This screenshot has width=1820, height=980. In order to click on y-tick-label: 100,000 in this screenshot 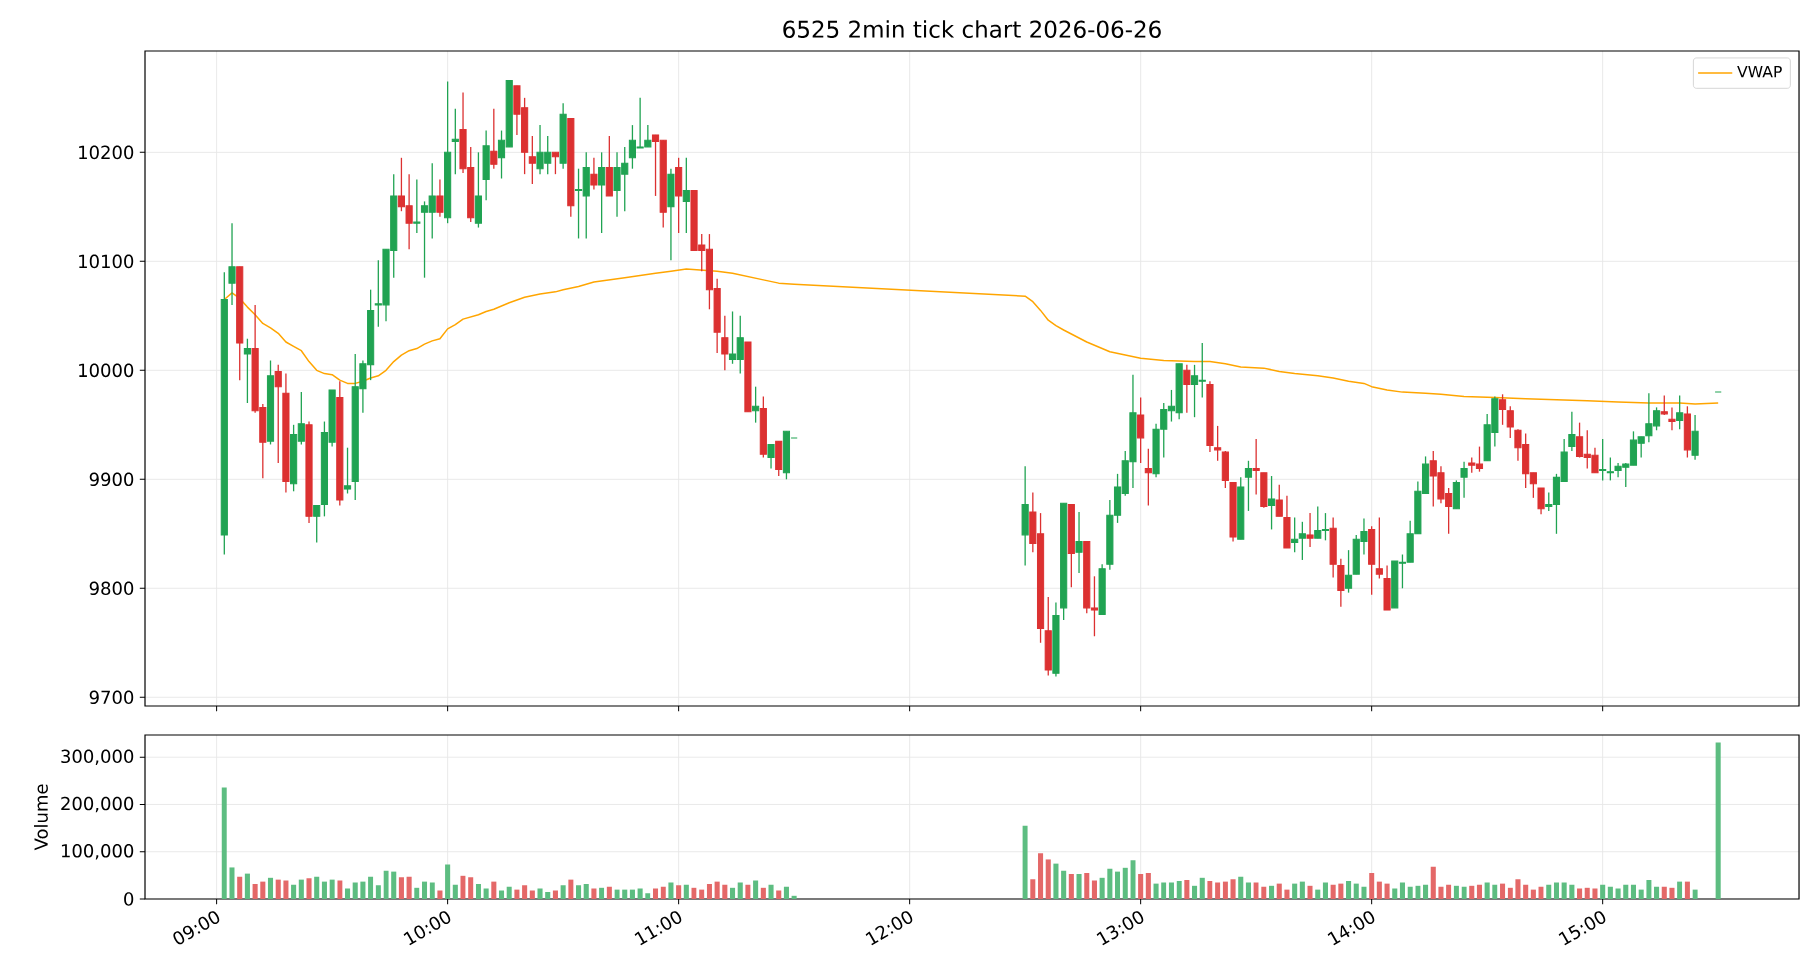, I will do `click(97, 852)`.